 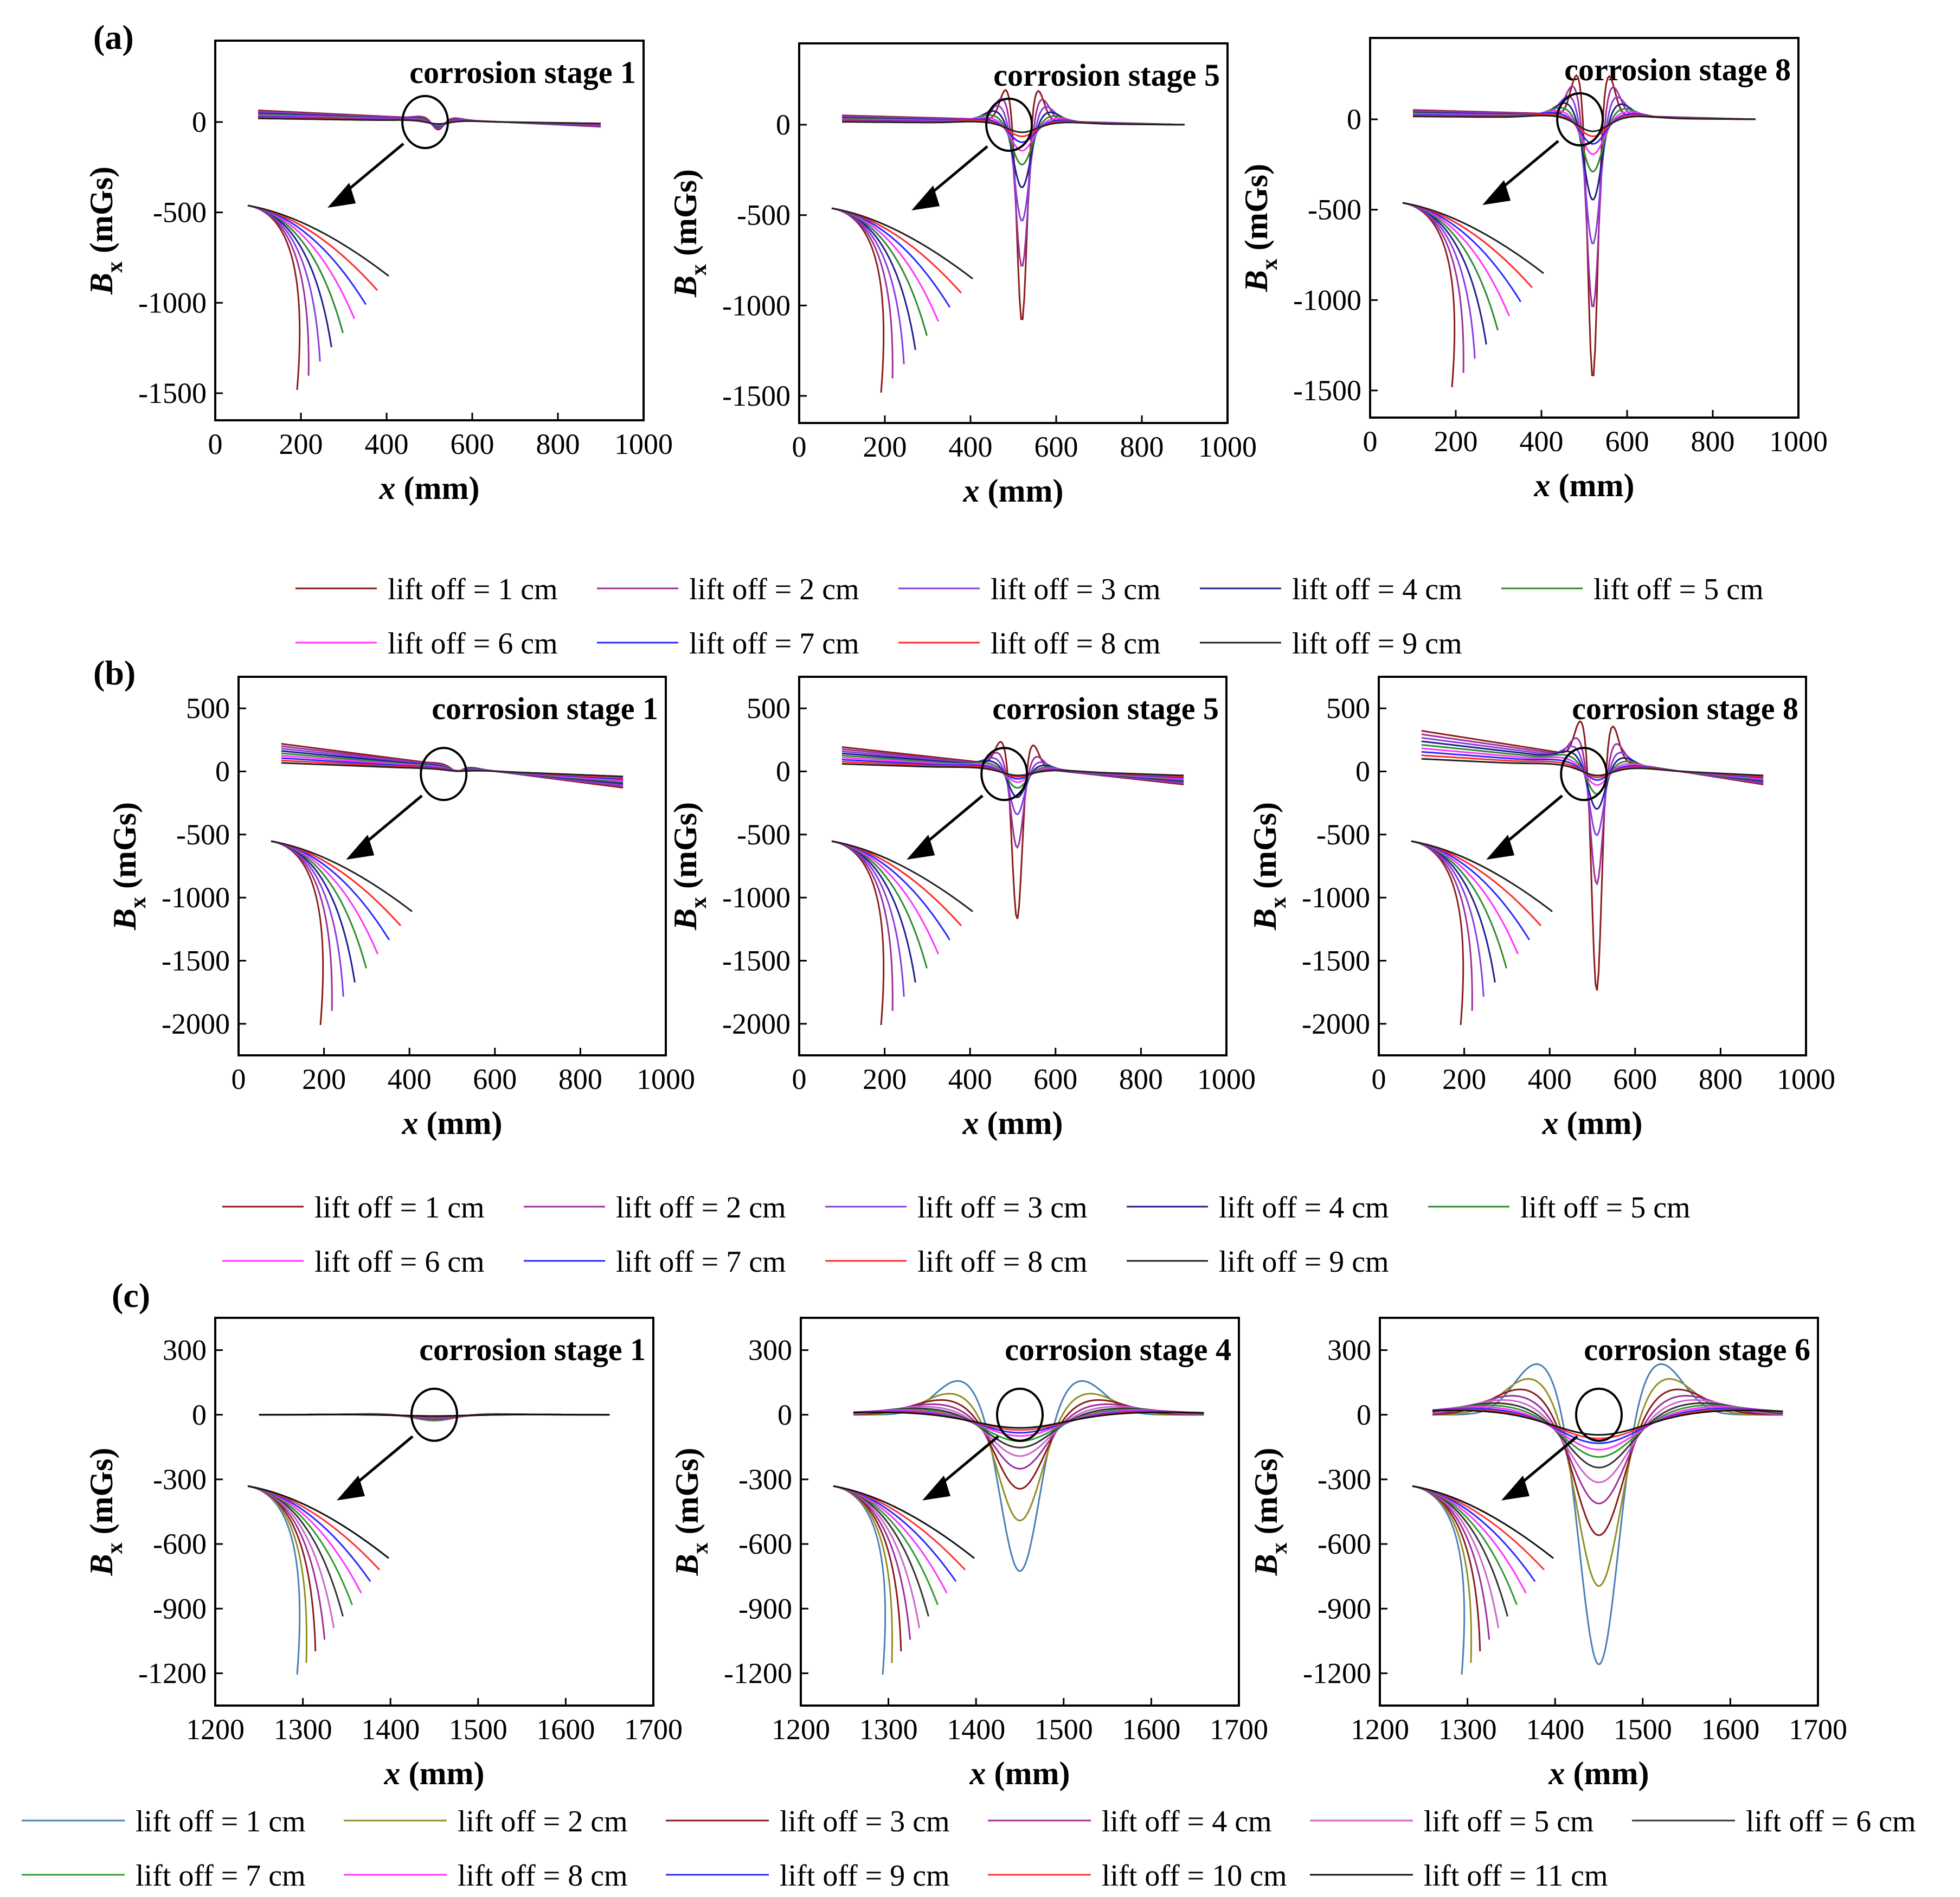 What do you see at coordinates (486, 1821) in the screenshot?
I see `legend-item: lift off = 2 cm` at bounding box center [486, 1821].